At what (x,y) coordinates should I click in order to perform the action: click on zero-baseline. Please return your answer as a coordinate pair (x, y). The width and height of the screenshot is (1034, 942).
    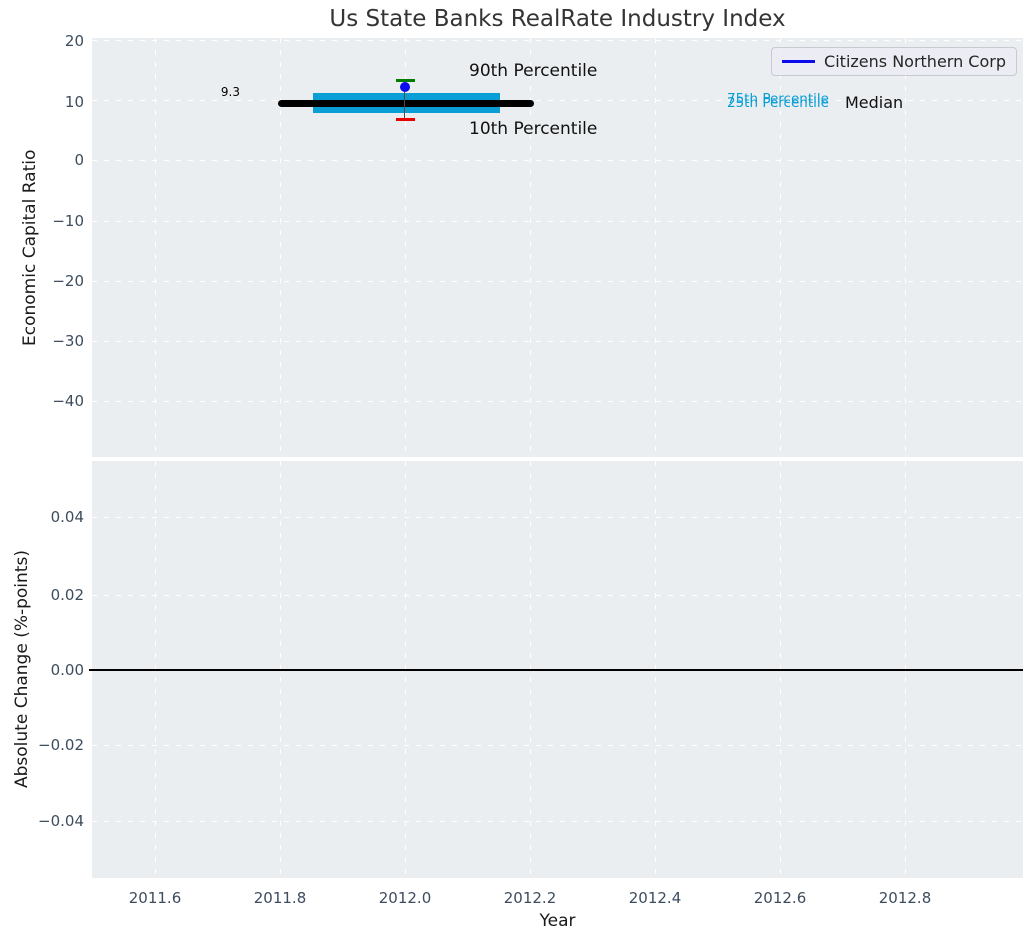
    Looking at the image, I should click on (556, 670).